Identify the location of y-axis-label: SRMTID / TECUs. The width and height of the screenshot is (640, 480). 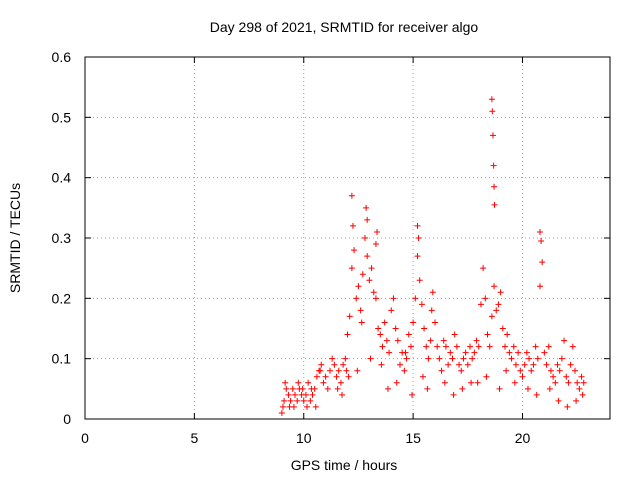
(15, 238).